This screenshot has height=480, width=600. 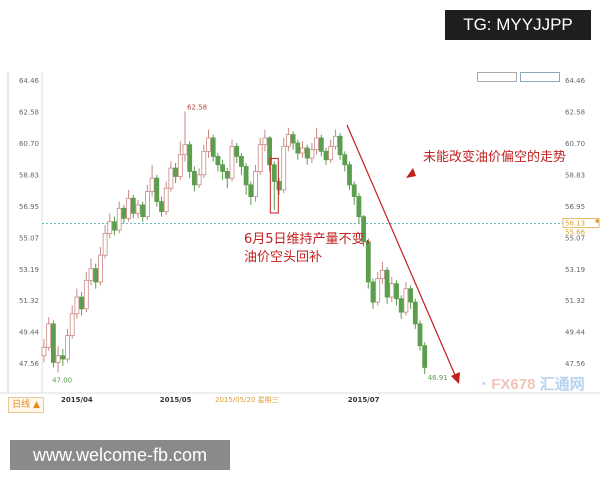 I want to click on crosshair-price-label: 55.66, so click(x=575, y=232).